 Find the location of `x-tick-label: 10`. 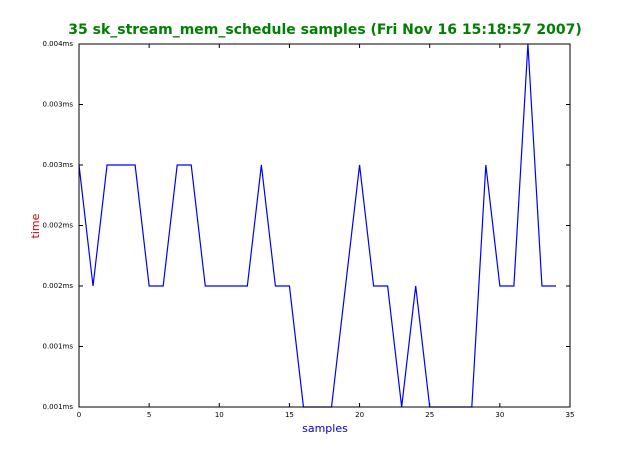

x-tick-label: 10 is located at coordinates (219, 415).